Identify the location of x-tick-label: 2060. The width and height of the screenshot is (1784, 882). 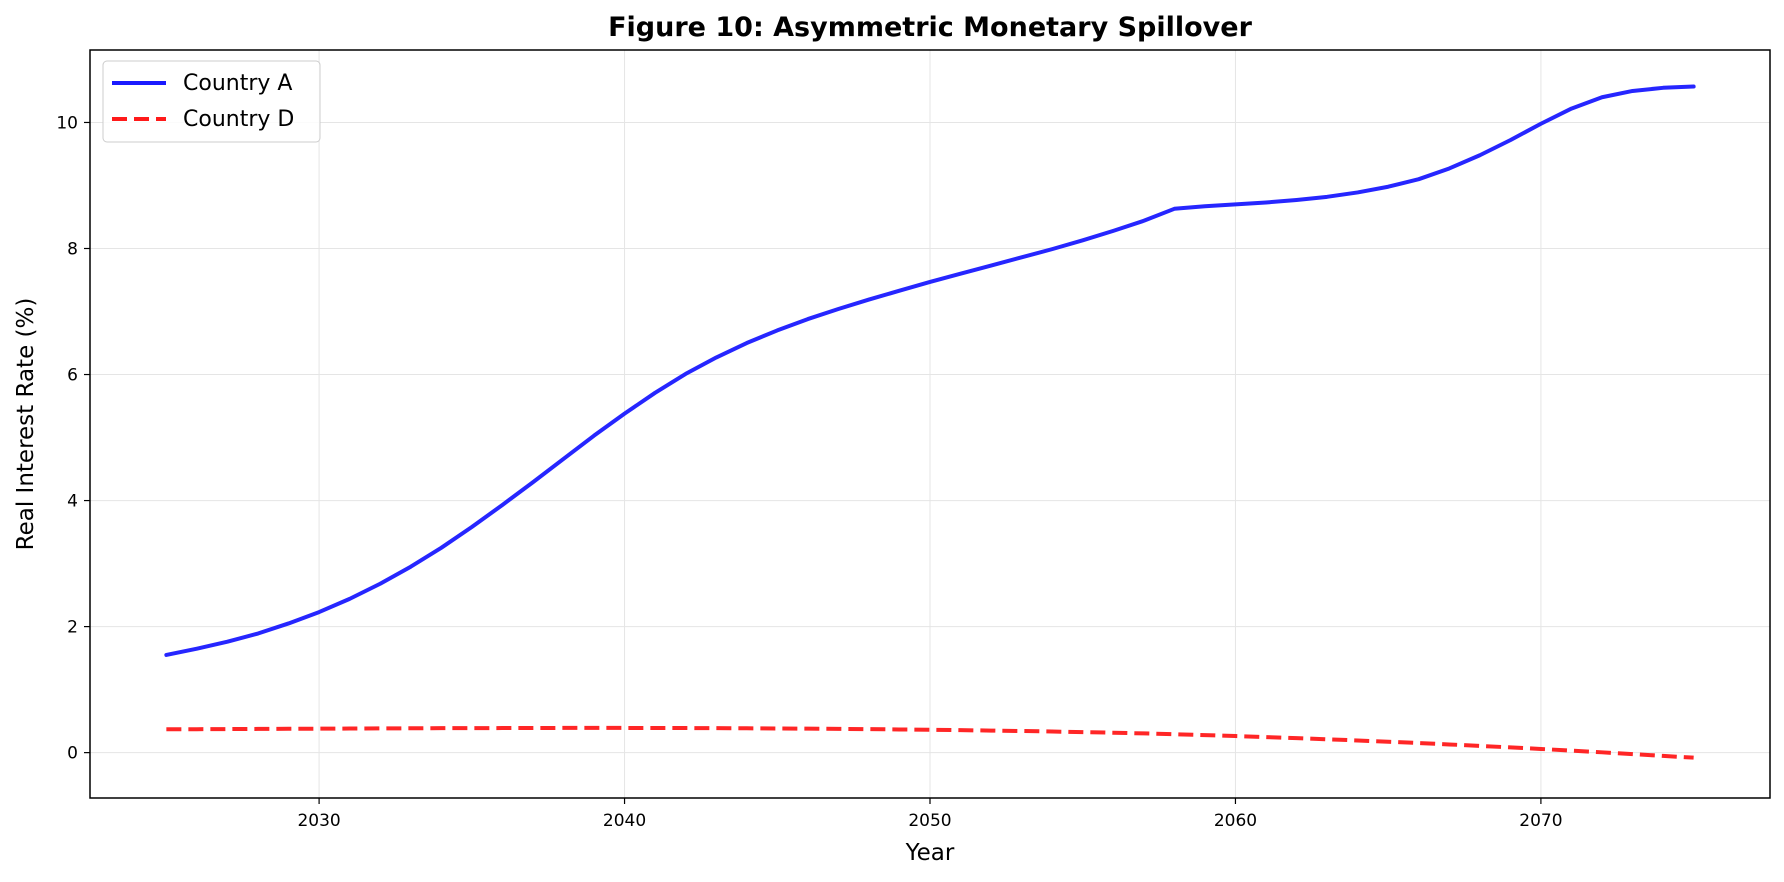
(1235, 821).